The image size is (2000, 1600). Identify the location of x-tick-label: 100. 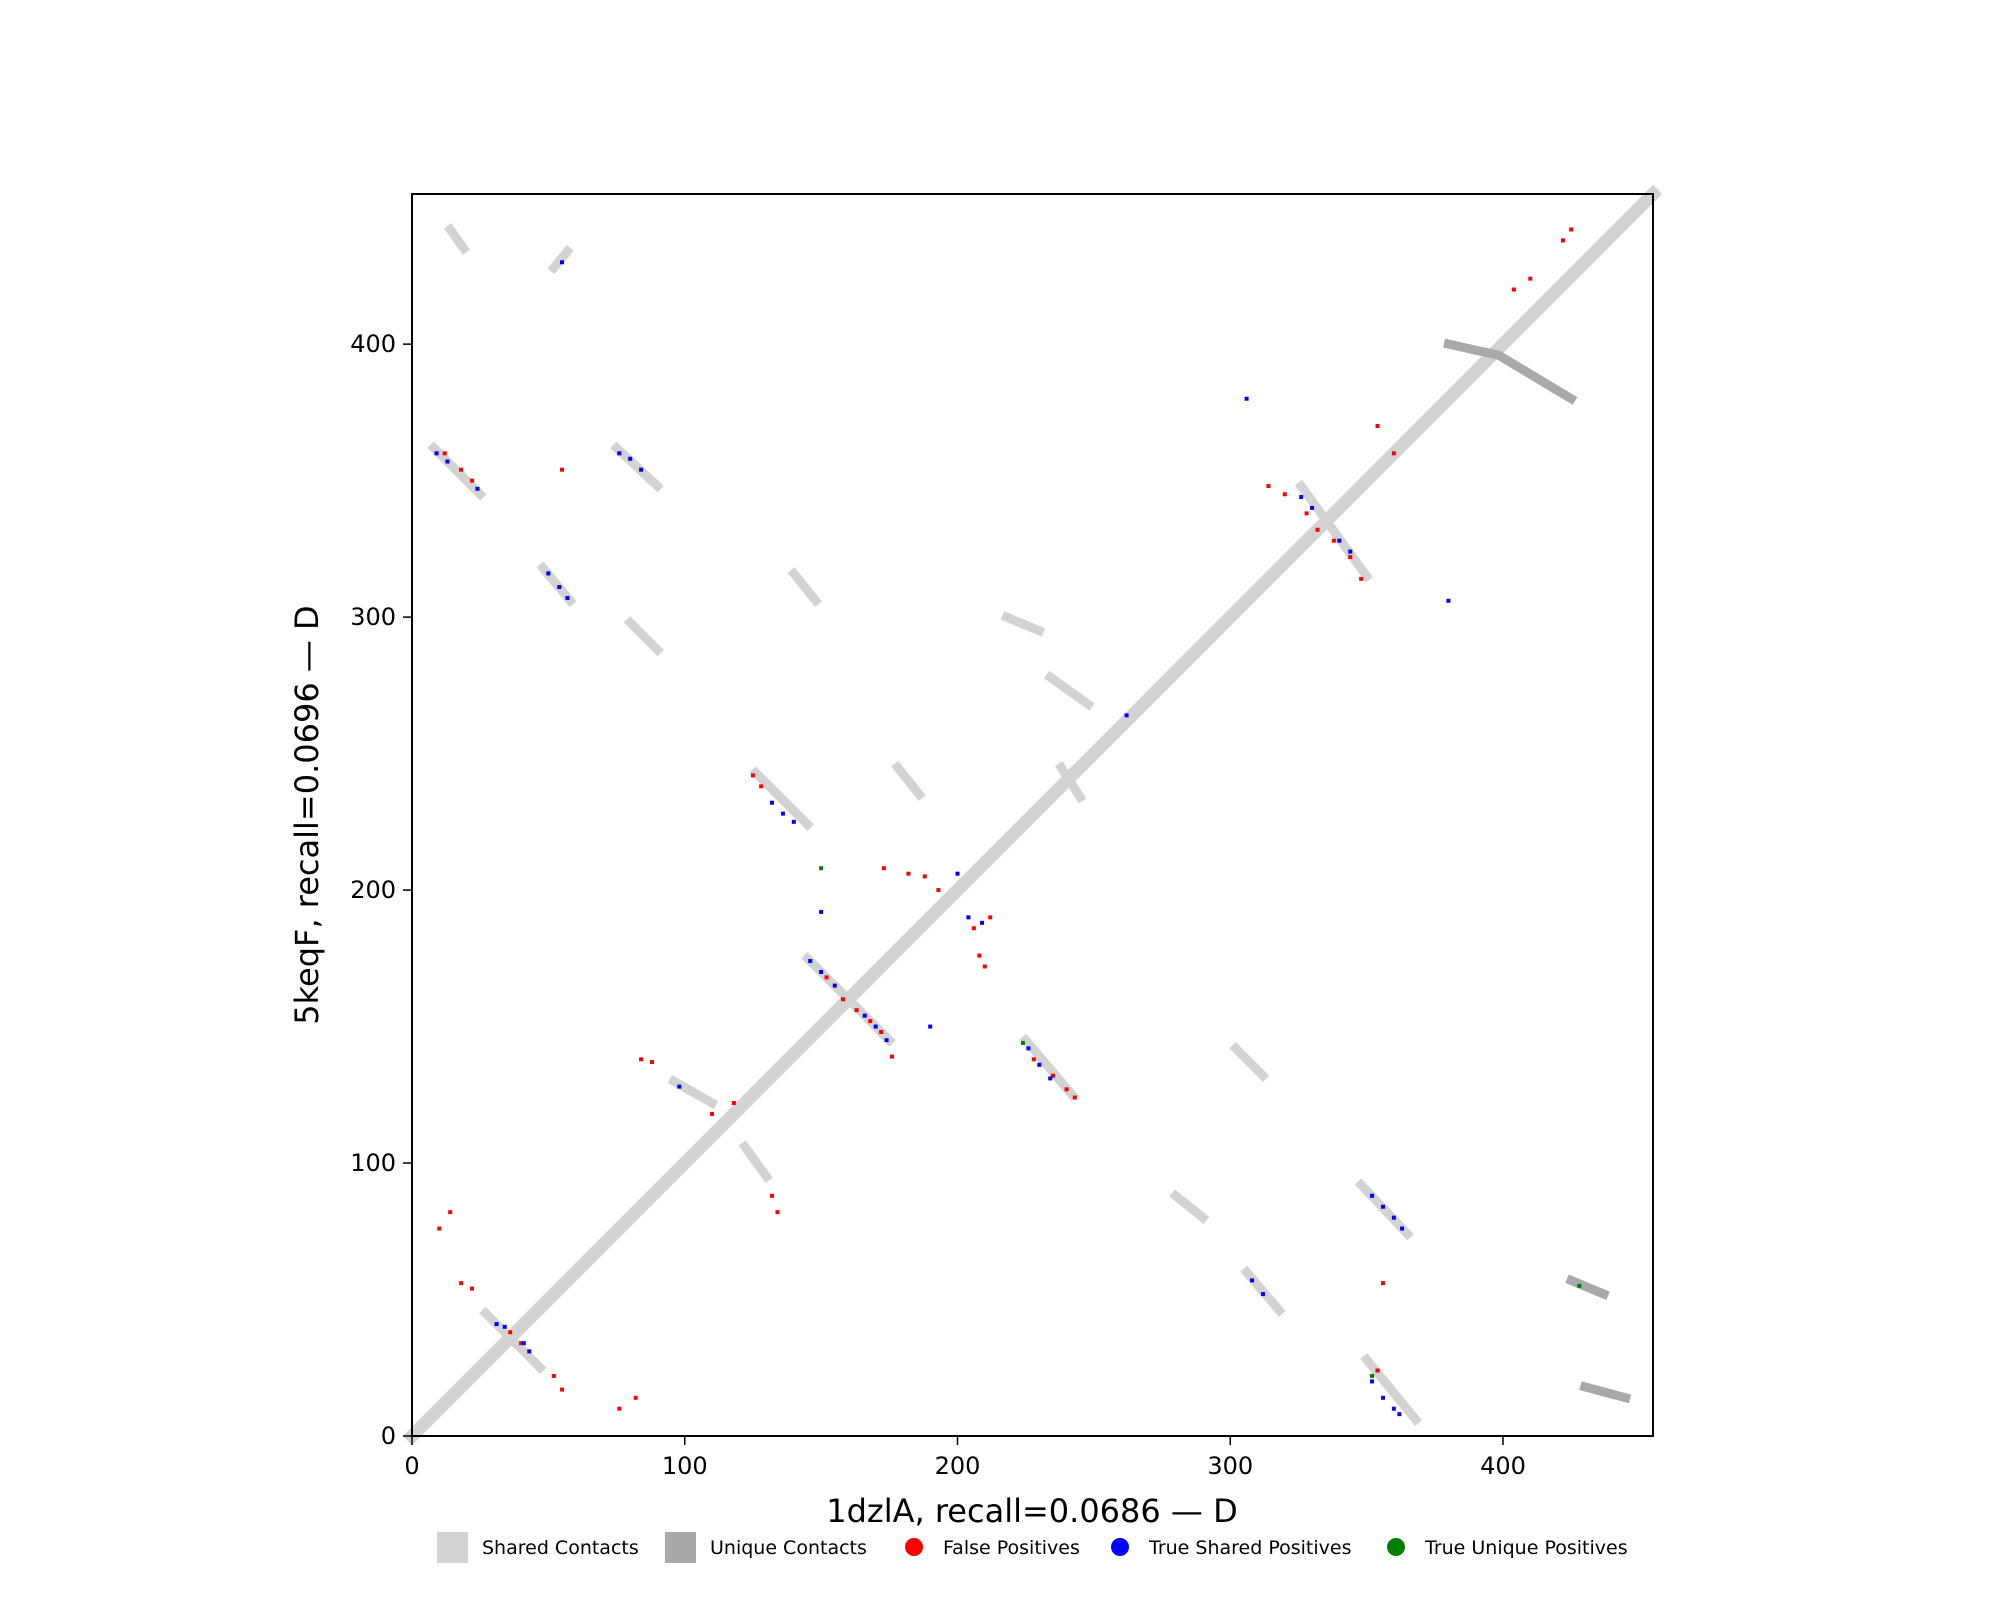
(685, 1466).